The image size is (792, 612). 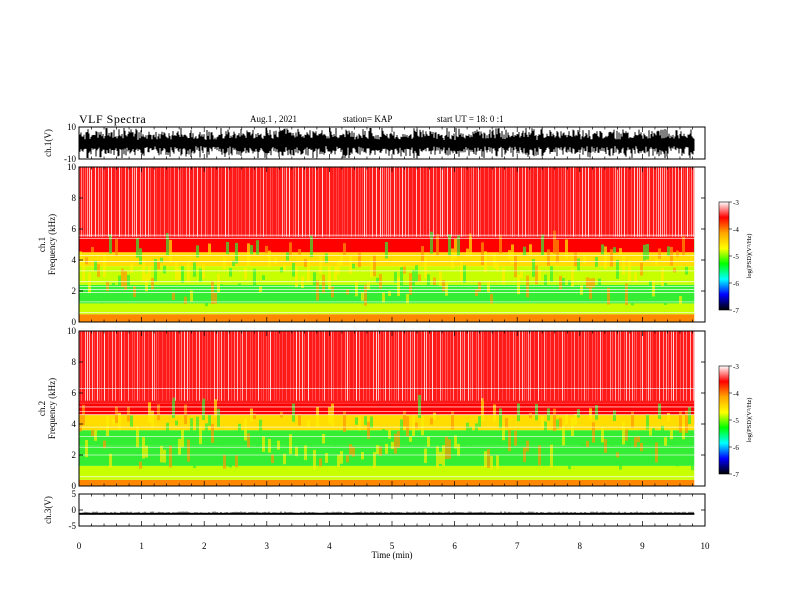 What do you see at coordinates (699, 408) in the screenshot?
I see `ch2-spectrogram-gap` at bounding box center [699, 408].